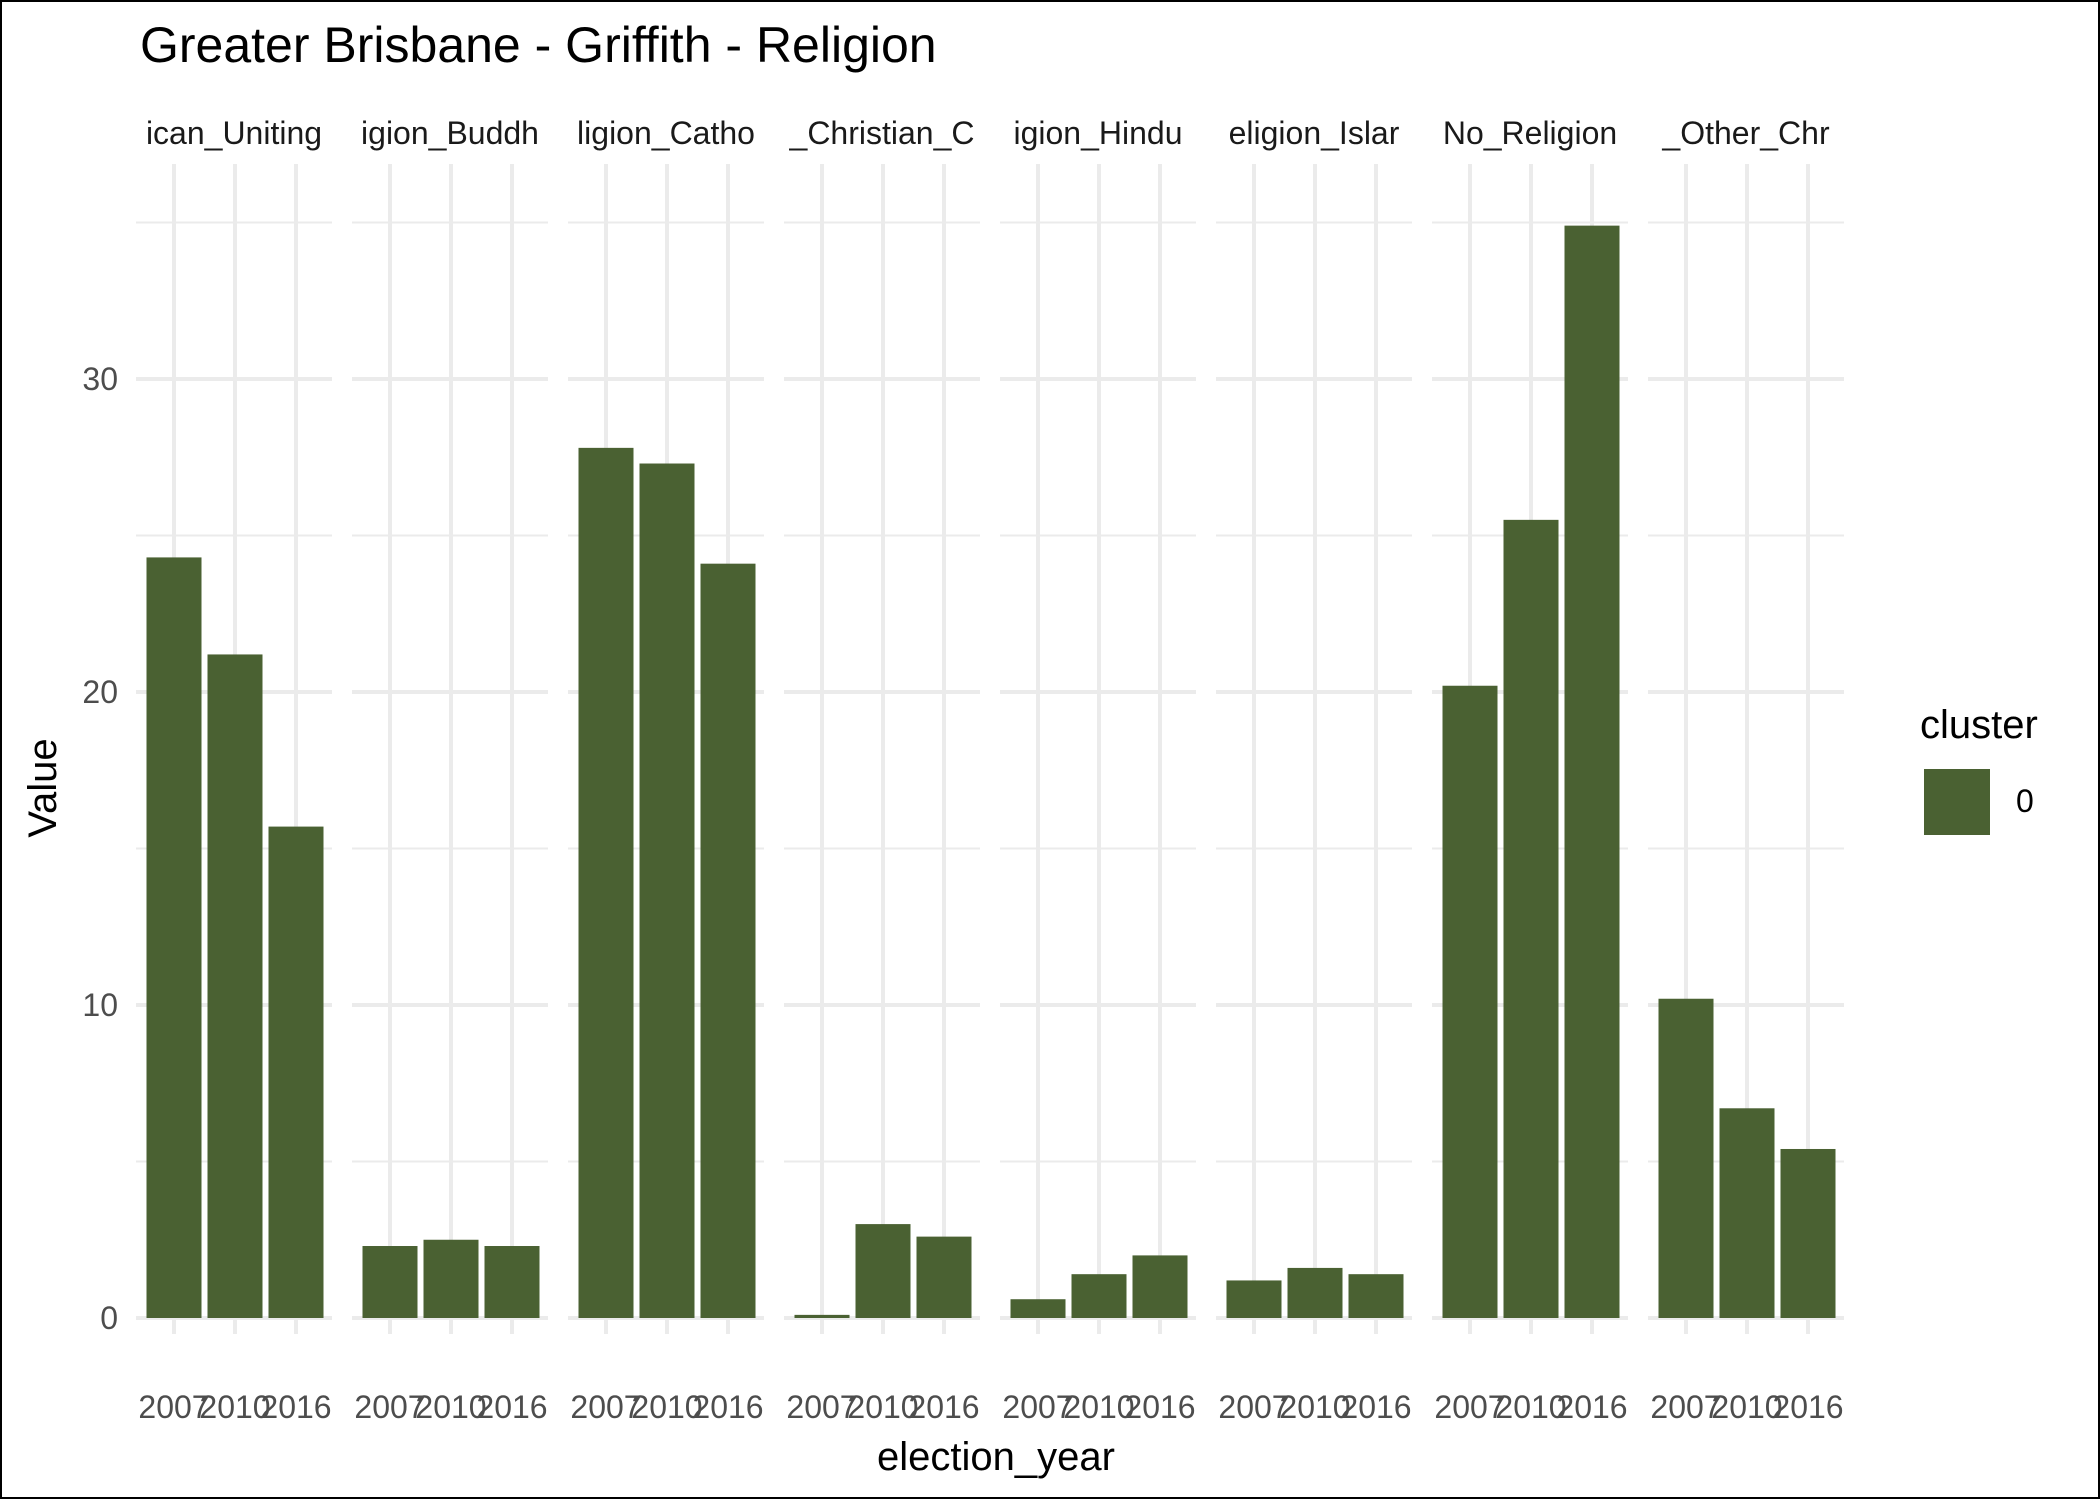  I want to click on facet-strip-label: igion_Buddh, so click(450, 133).